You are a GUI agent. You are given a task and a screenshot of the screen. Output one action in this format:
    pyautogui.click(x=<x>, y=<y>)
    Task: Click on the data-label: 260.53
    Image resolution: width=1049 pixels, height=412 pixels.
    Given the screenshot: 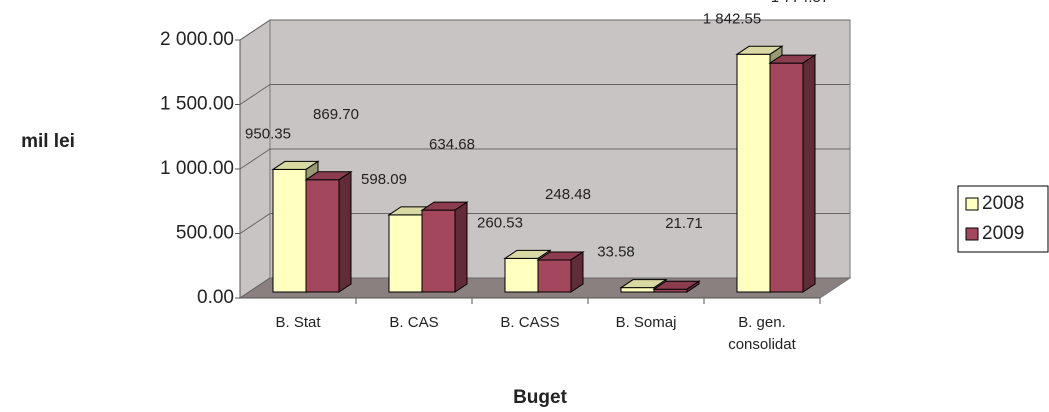 What is the action you would take?
    pyautogui.click(x=500, y=222)
    